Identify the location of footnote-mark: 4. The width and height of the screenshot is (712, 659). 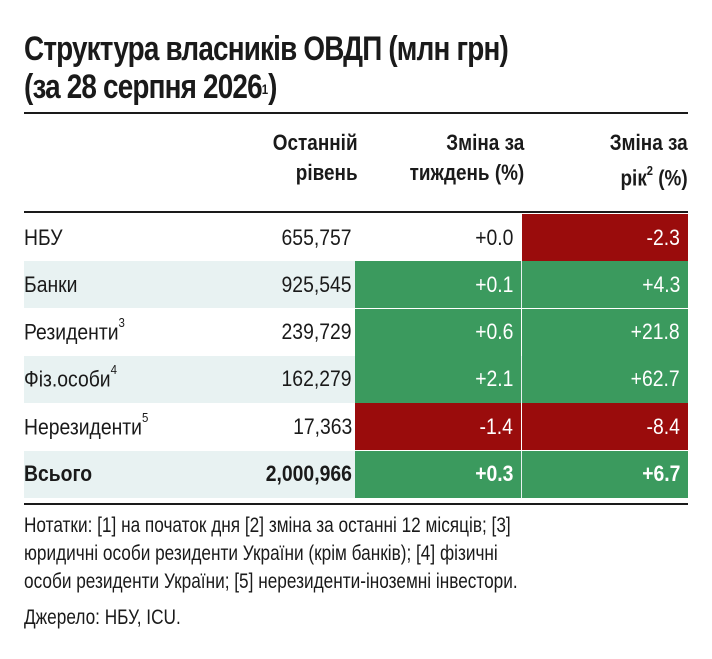
(113, 370).